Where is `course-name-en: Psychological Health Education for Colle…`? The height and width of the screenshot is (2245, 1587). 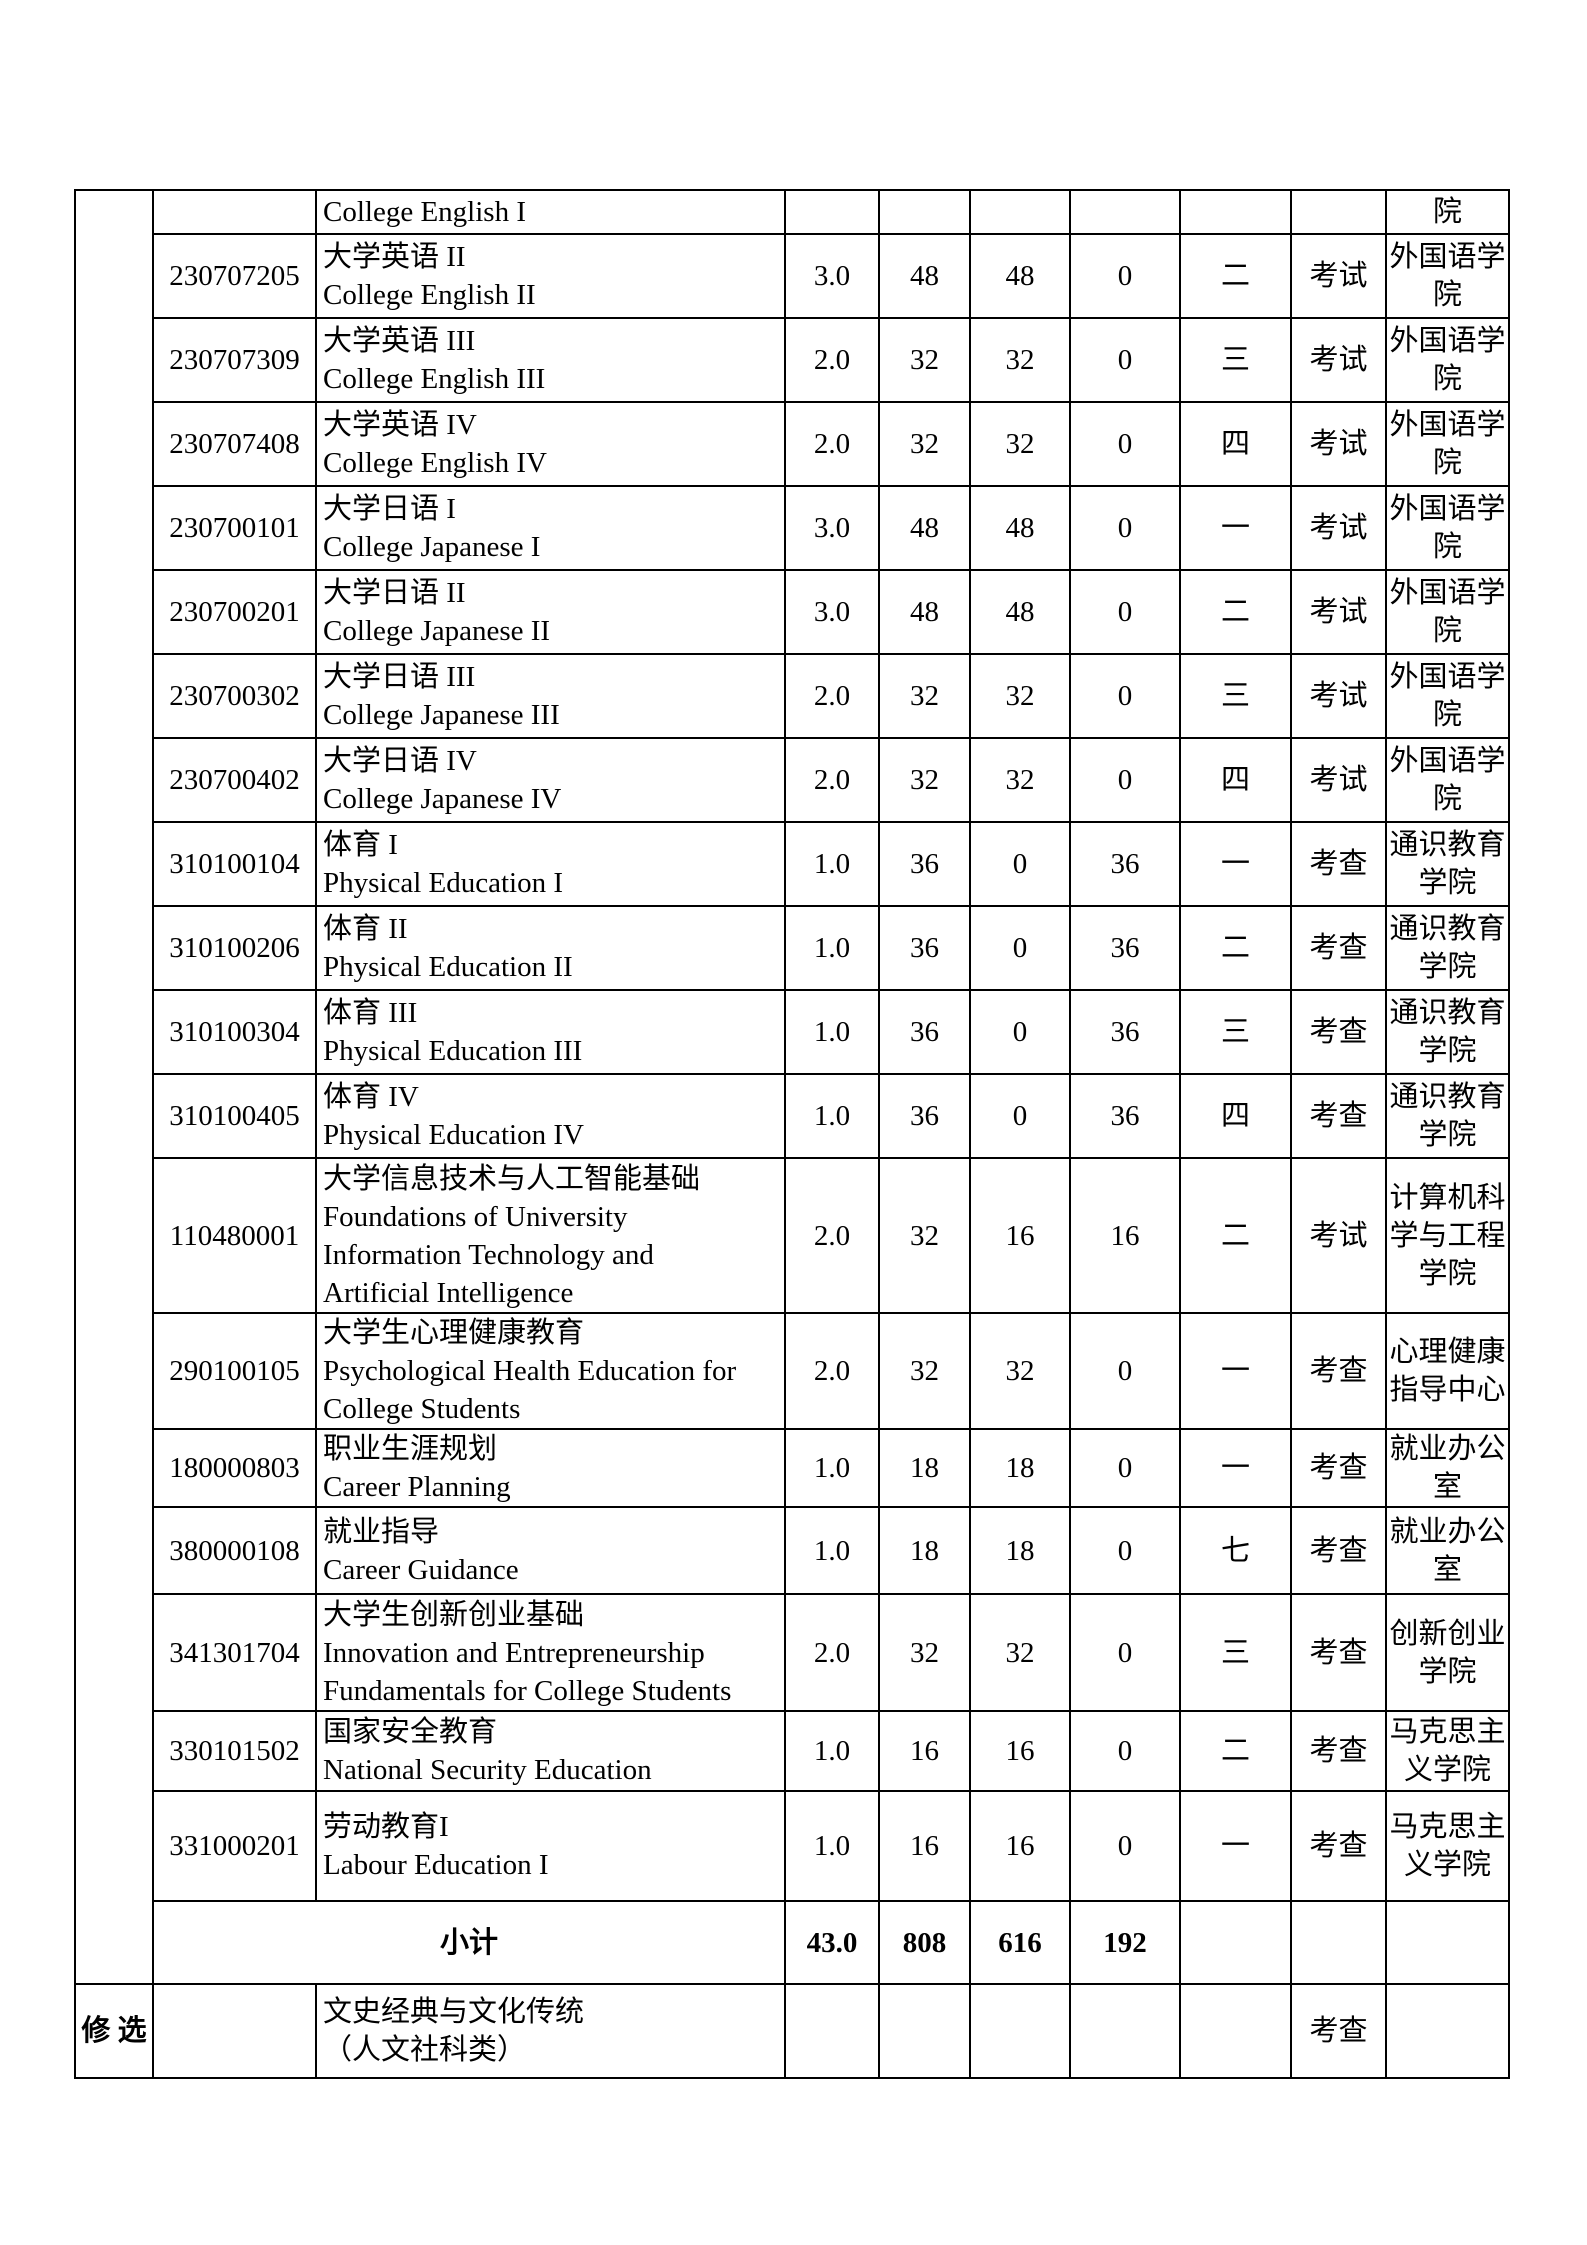 course-name-en: Psychological Health Education for Colle… is located at coordinates (530, 1390).